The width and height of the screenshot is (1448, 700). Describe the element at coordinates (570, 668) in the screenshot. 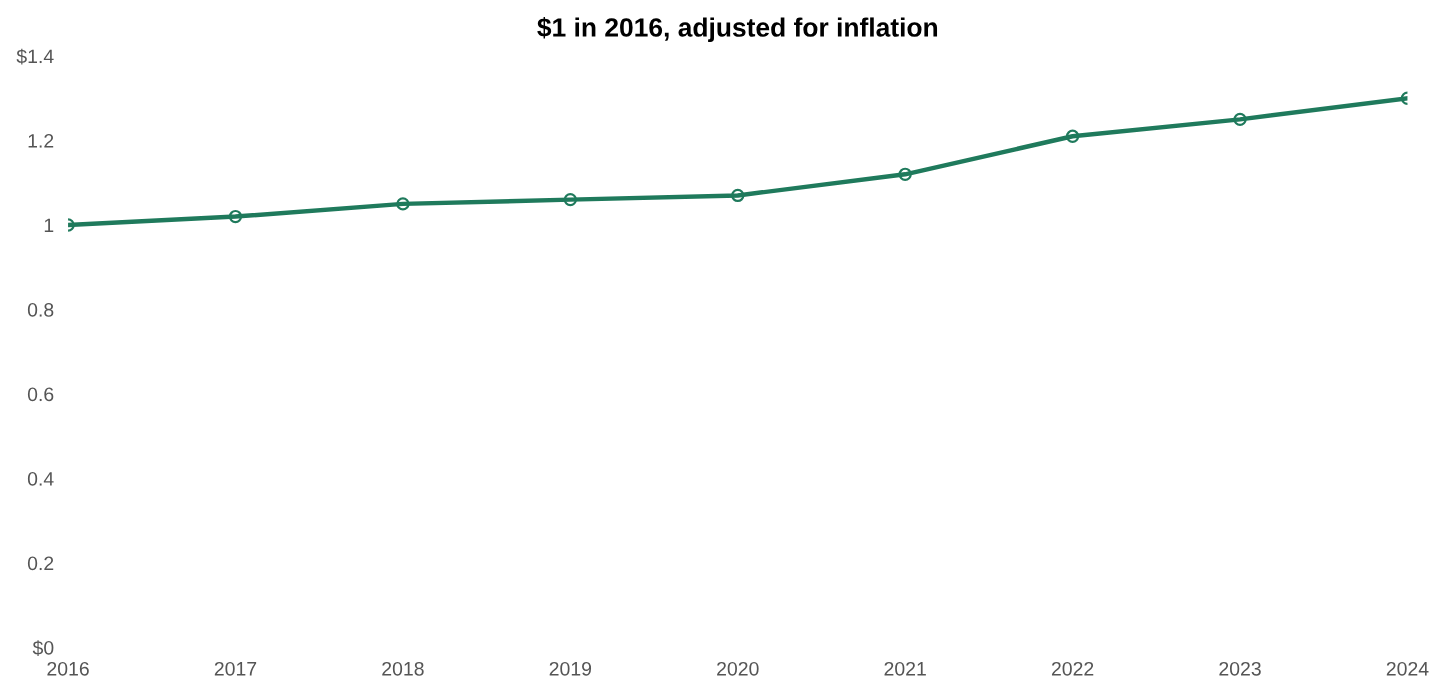

I see `x-tick-label: 2019` at that location.